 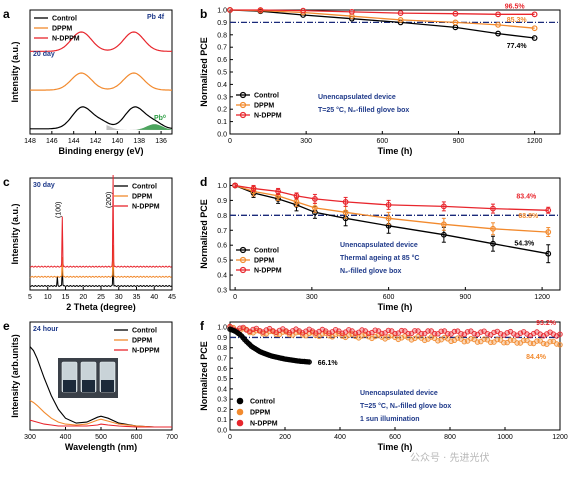 I want to click on legend-label-f: N-DPPM, so click(x=264, y=424).